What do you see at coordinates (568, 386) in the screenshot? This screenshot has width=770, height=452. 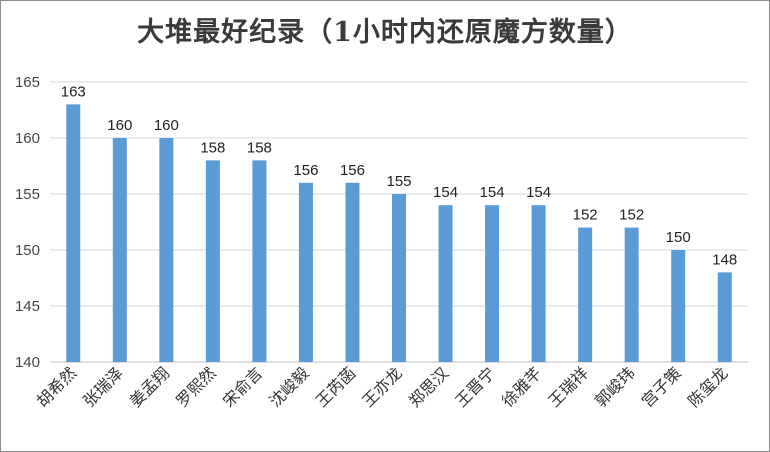 I see `x-tick-label: 王瑞祥` at bounding box center [568, 386].